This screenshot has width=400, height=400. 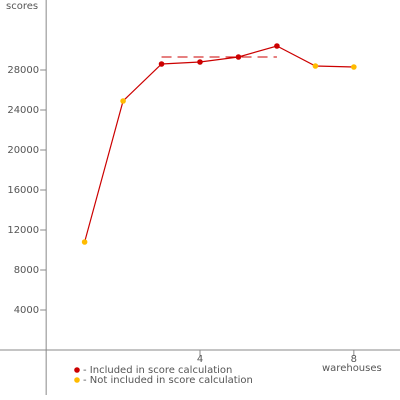 I want to click on y-tick-label: 4000, so click(x=26, y=310).